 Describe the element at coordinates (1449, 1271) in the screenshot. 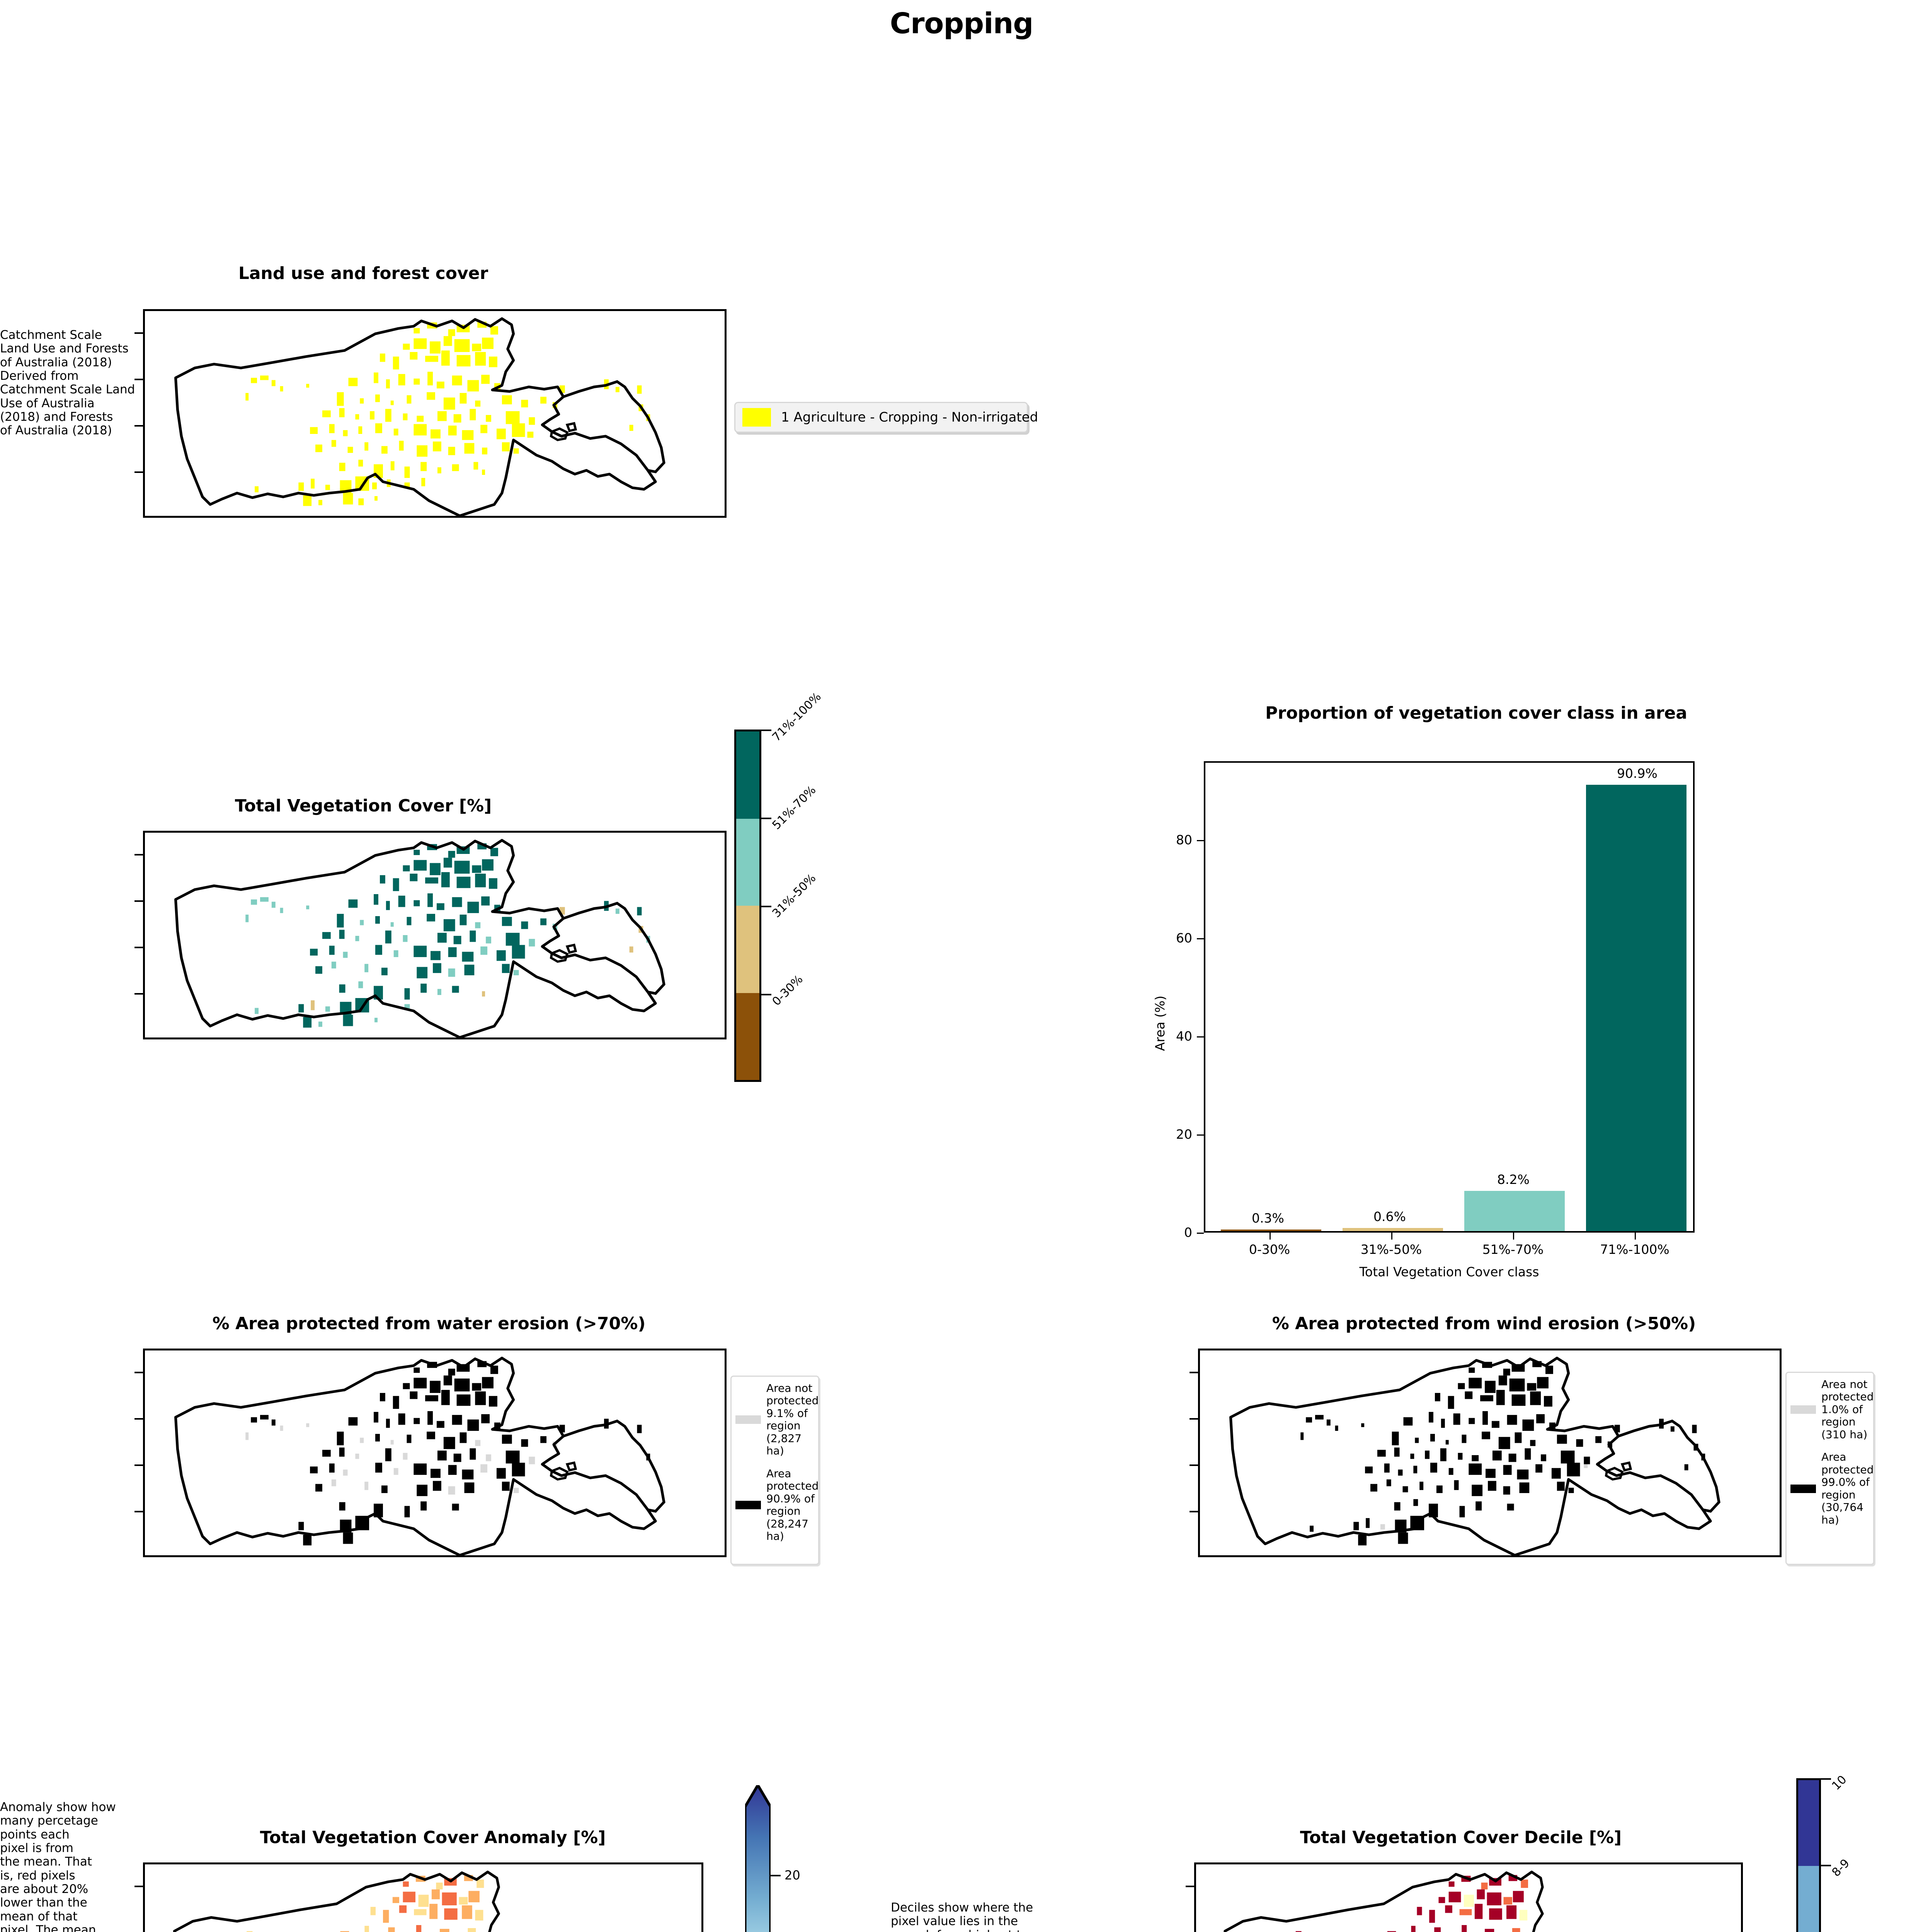

I see `chart-xlabel: Total Vegetation Cover class` at that location.